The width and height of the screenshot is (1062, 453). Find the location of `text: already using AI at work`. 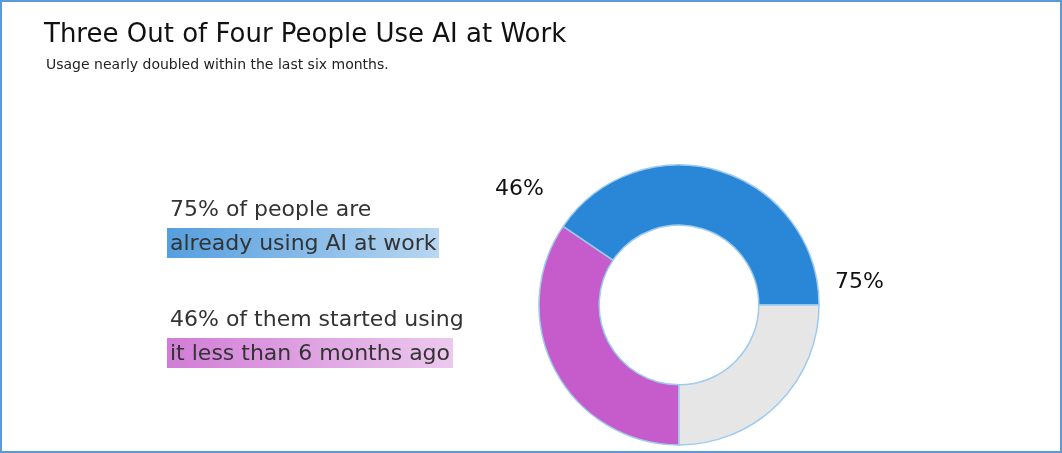

text: already using AI at work is located at coordinates (303, 243).